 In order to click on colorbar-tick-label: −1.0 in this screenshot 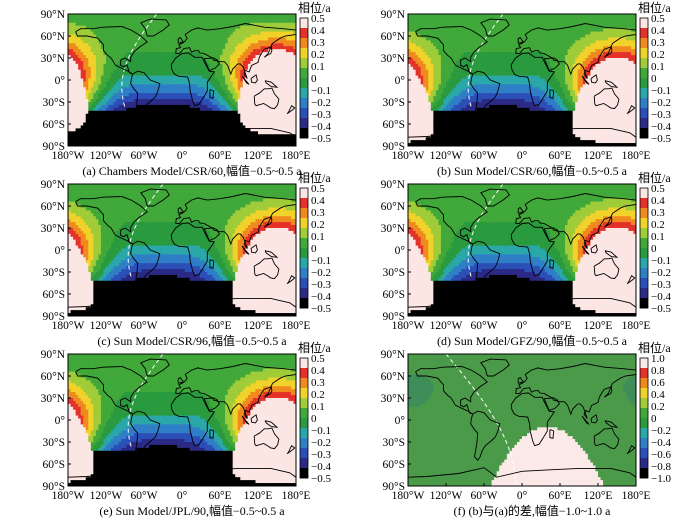, I will do `click(661, 479)`.